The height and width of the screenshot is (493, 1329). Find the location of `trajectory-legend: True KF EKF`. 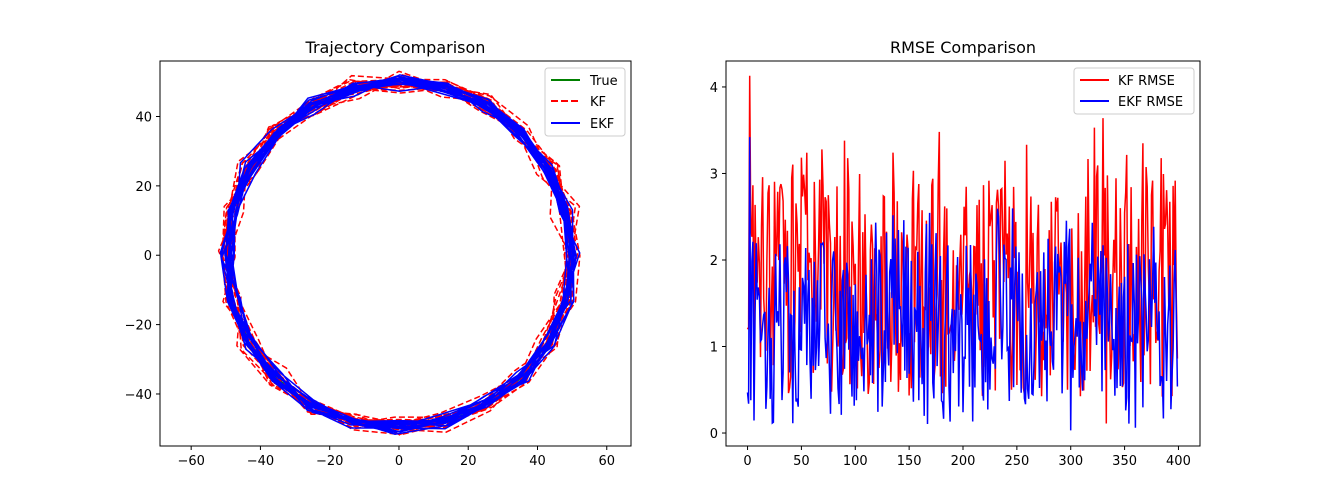

trajectory-legend: True KF EKF is located at coordinates (585, 102).